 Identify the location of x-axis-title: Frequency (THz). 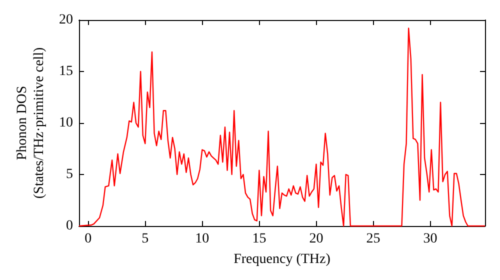
(282, 259).